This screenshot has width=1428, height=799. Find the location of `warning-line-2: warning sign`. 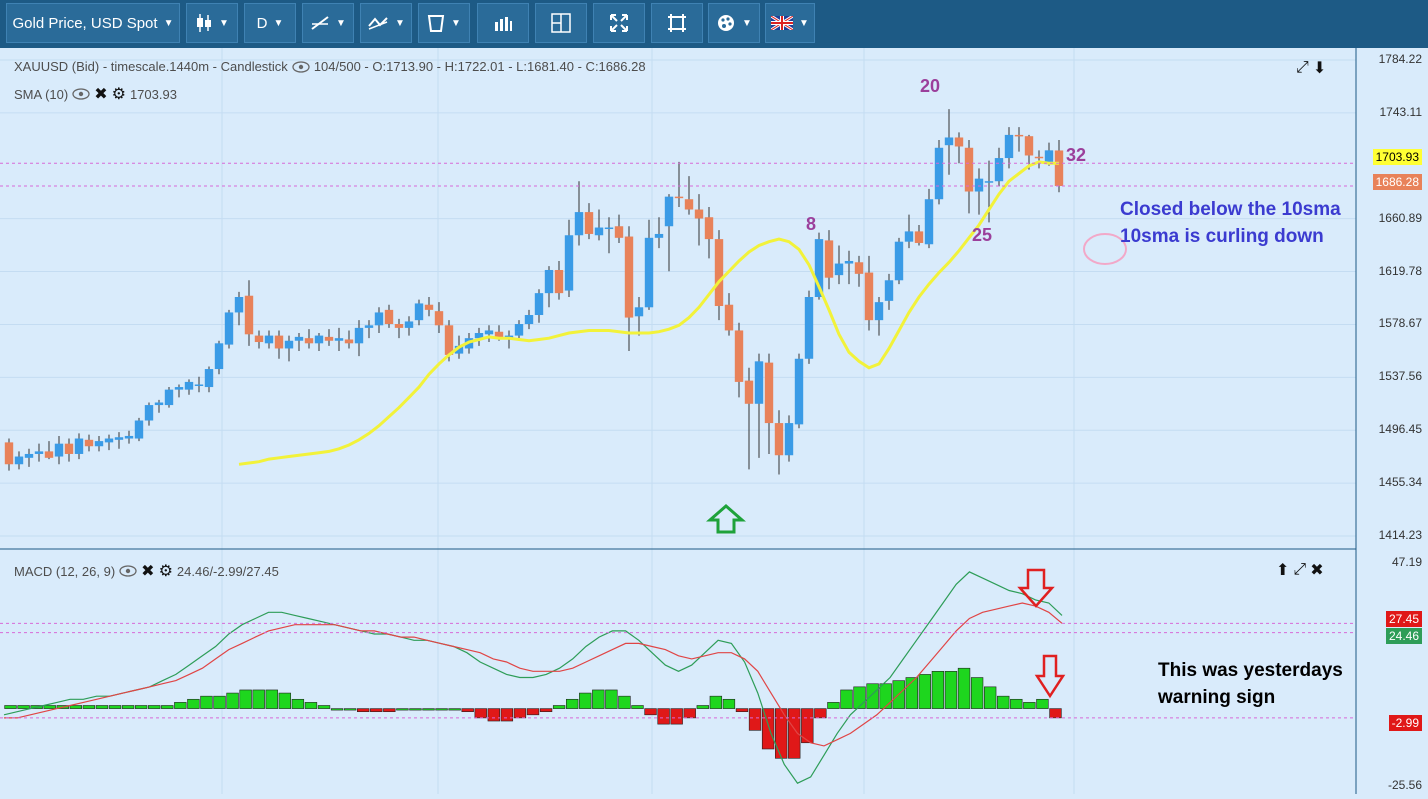

warning-line-2: warning sign is located at coordinates (1216, 697).